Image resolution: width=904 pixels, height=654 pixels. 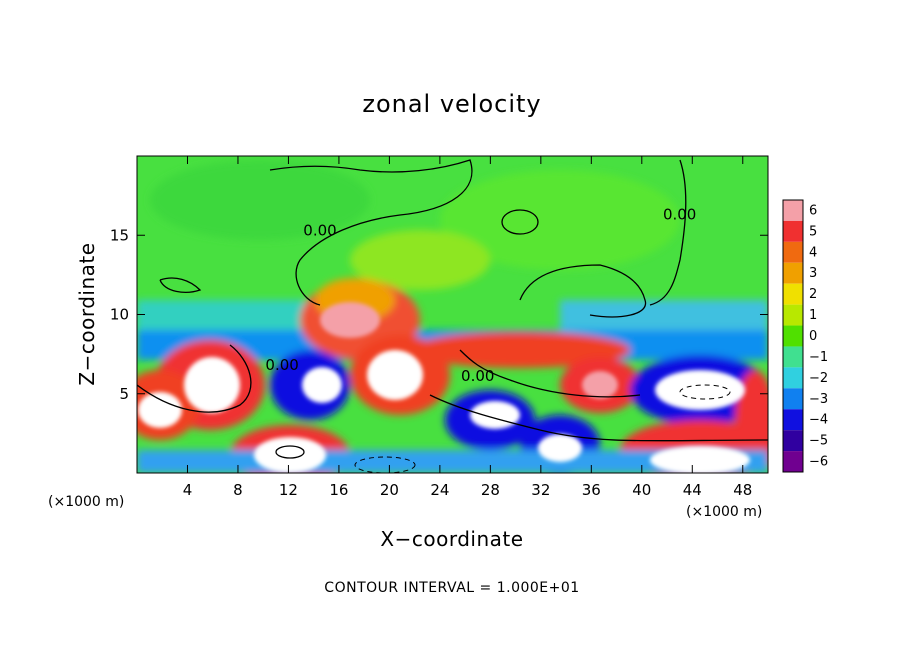 What do you see at coordinates (818, 441) in the screenshot?
I see `colorbar-label: −5` at bounding box center [818, 441].